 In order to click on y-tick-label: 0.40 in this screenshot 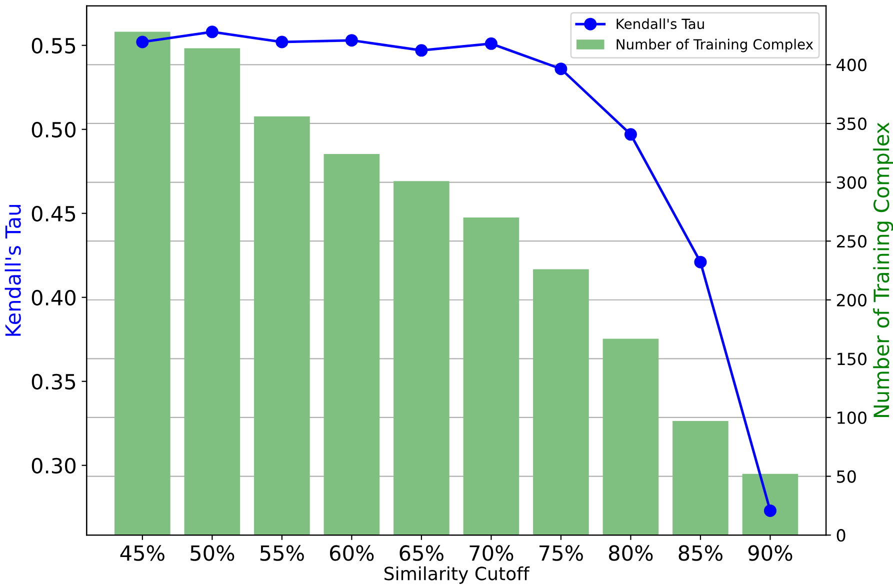, I will do `click(54, 298)`.